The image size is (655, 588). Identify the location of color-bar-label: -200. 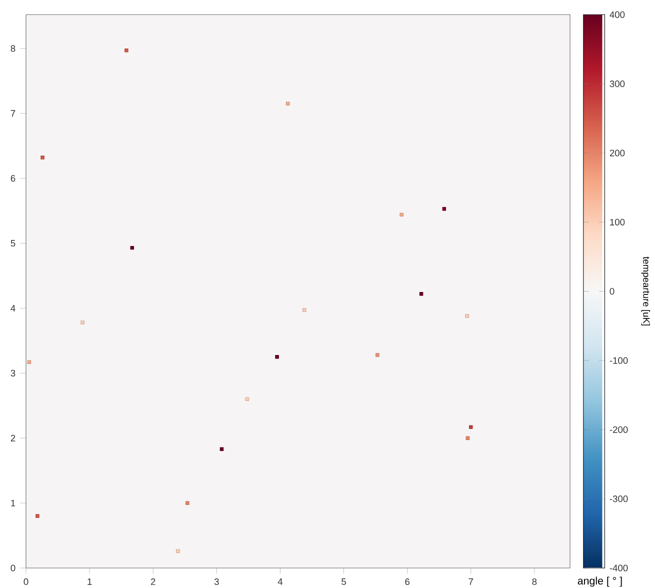
(619, 429).